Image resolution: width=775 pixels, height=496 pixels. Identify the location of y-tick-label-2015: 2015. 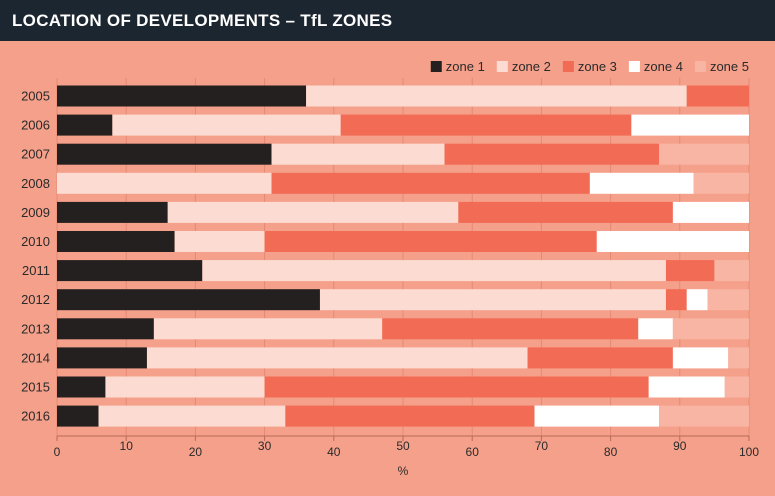
(35, 387).